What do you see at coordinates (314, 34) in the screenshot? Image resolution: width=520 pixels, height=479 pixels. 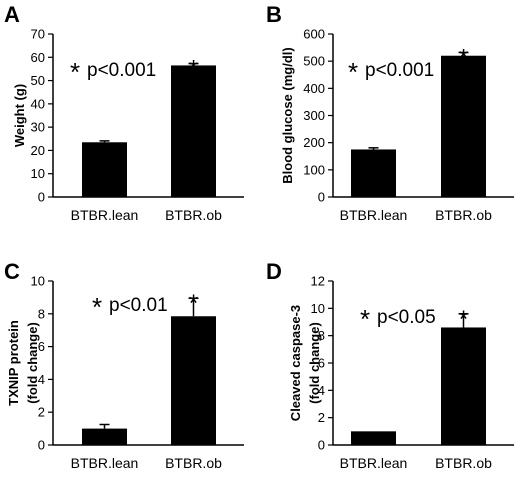 I see `panel-b-y-tick-label: 600` at bounding box center [314, 34].